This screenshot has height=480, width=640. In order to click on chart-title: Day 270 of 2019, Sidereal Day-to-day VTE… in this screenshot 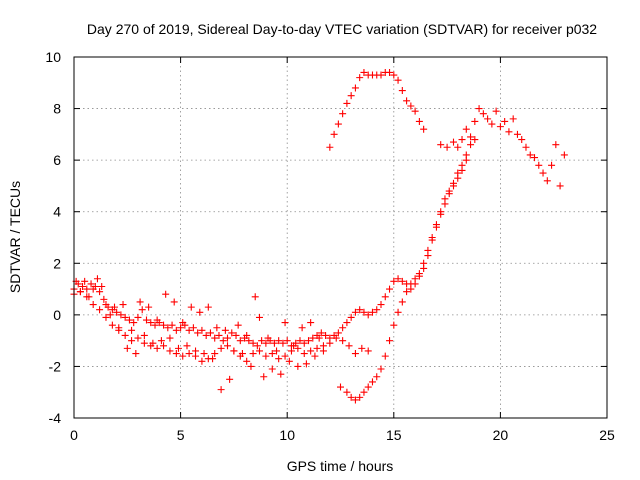, I will do `click(342, 29)`.